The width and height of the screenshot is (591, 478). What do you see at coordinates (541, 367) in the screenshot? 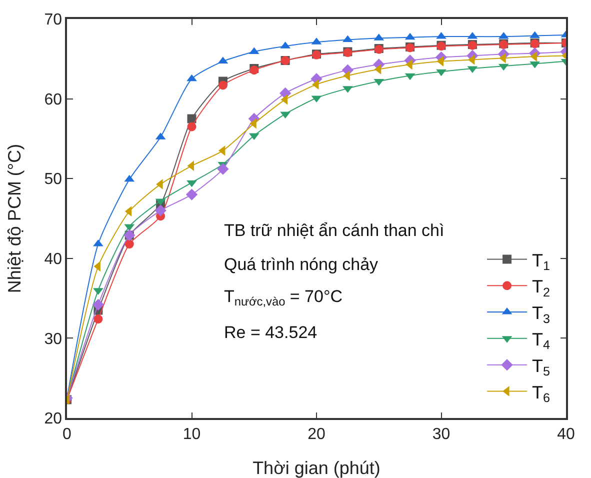
I see `legend-label: T$_{5}$` at bounding box center [541, 367].